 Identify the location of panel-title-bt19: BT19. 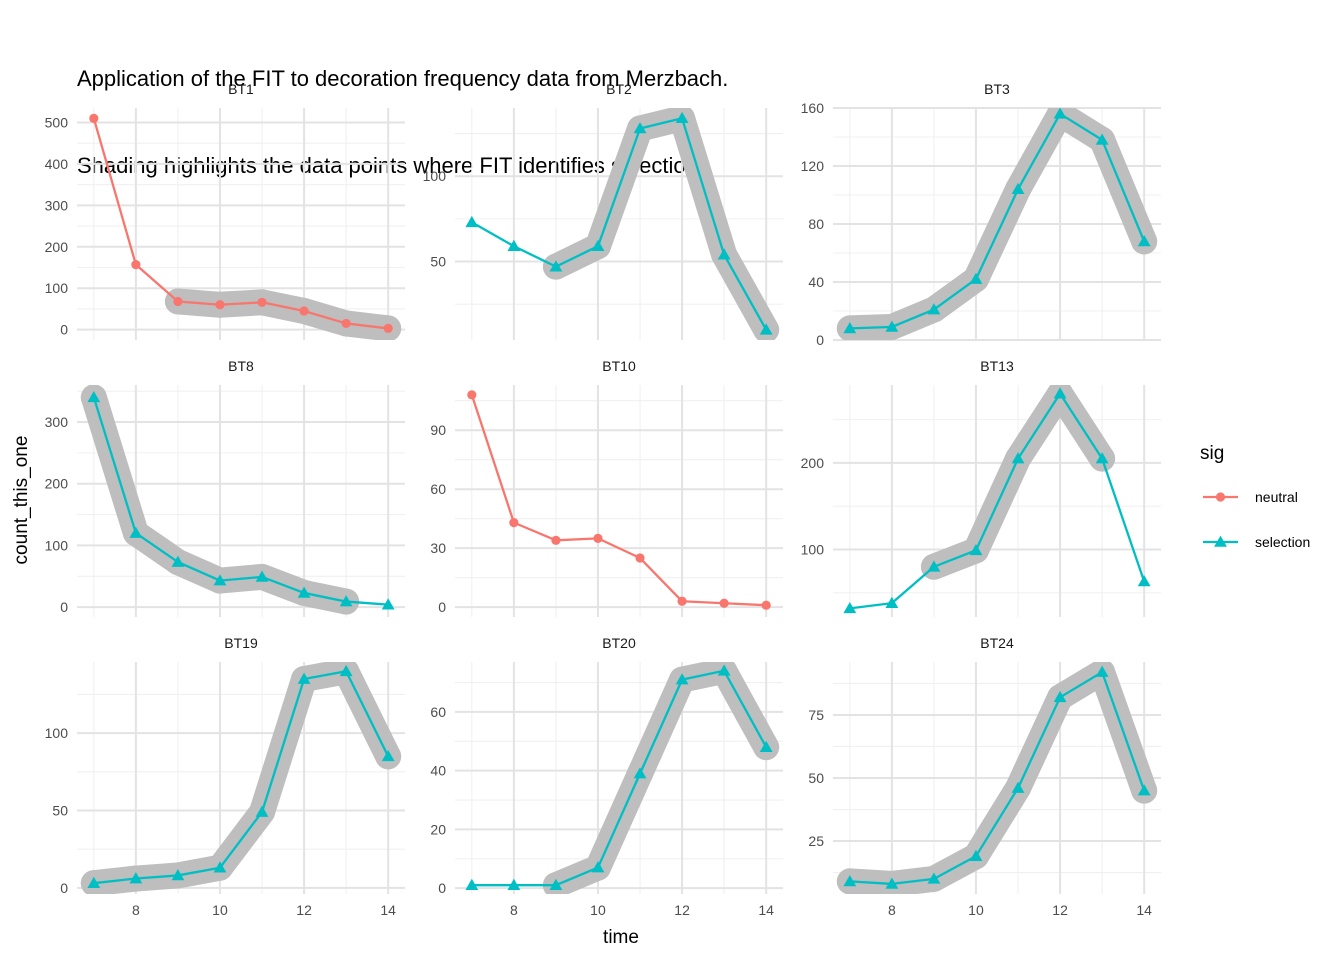
(241, 643).